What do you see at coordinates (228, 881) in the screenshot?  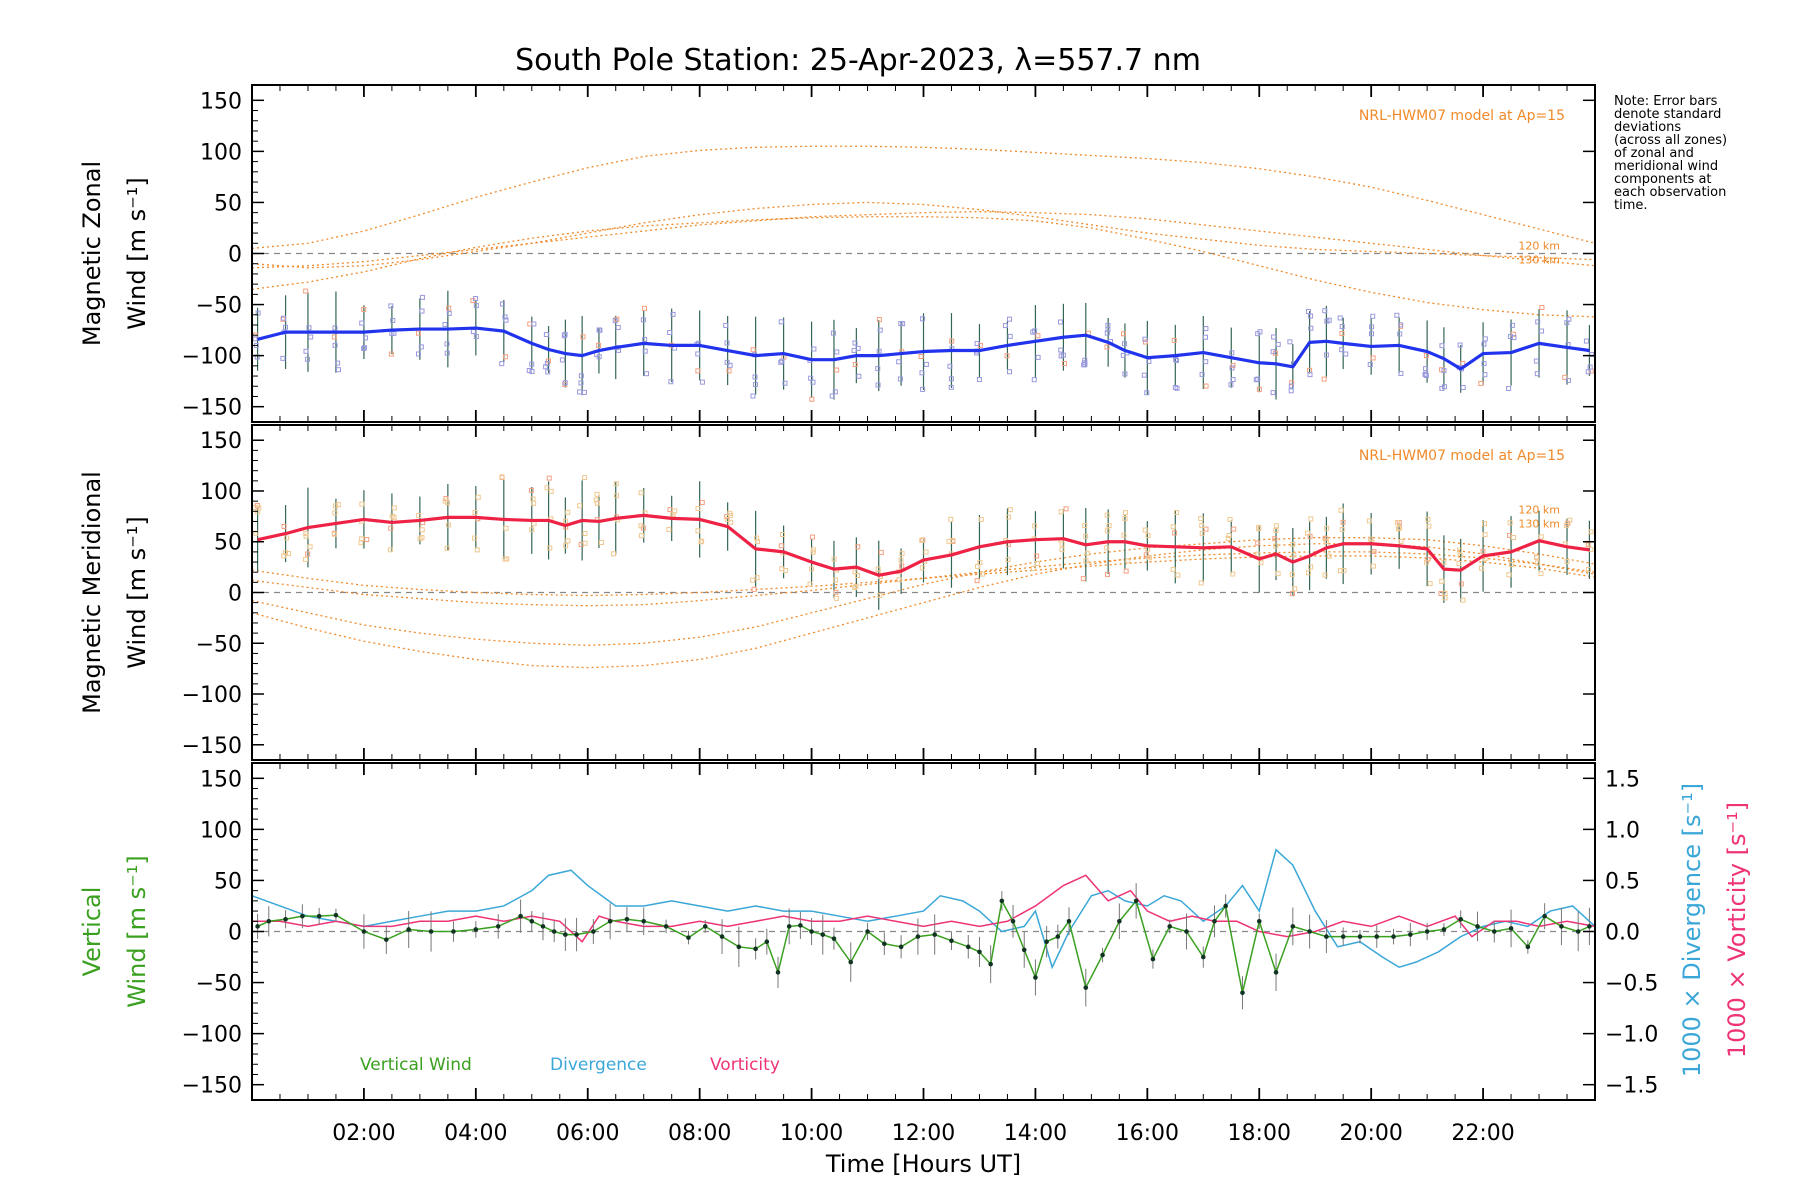 I see `y-tick-label: 50` at bounding box center [228, 881].